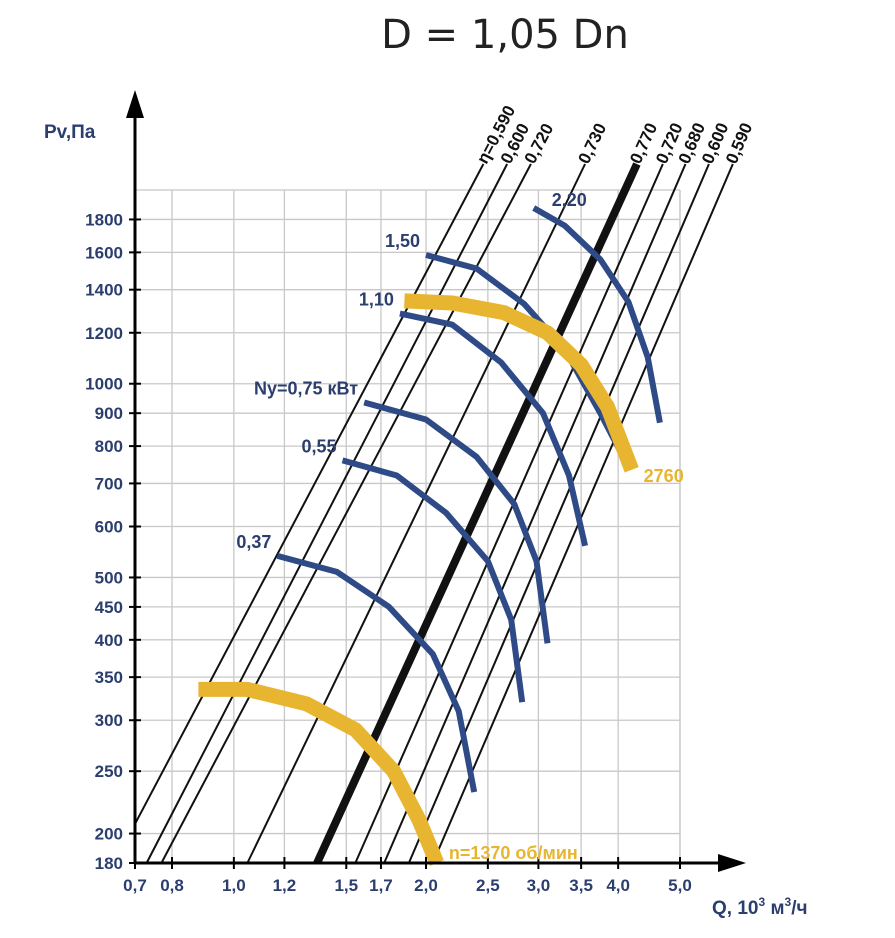  I want to click on y-tick-label: 180, so click(109, 863).